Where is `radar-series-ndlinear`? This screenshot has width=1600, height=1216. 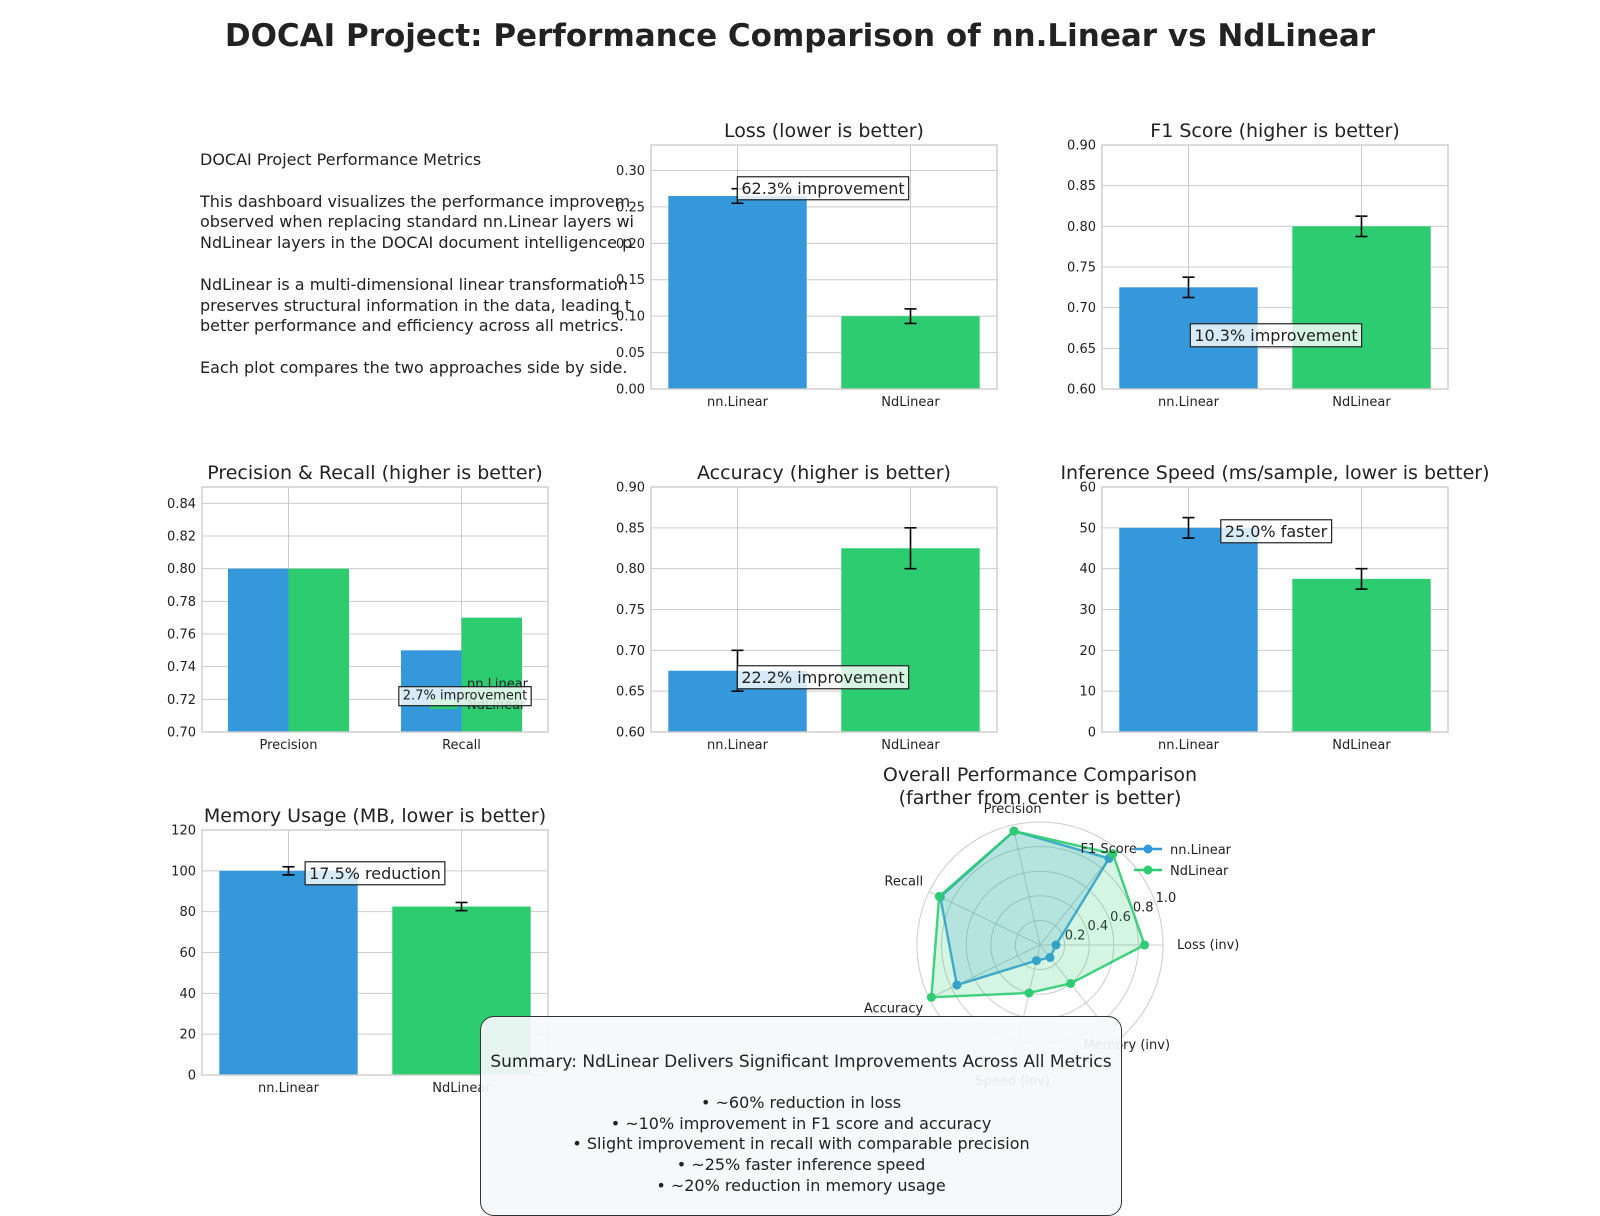 radar-series-ndlinear is located at coordinates (1038, 914).